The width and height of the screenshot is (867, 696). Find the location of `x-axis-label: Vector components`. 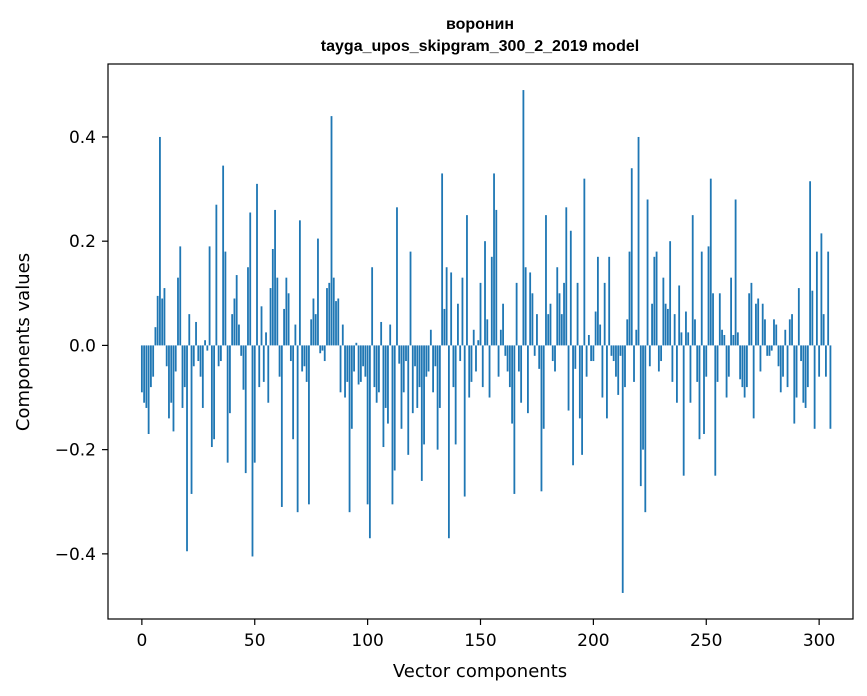

x-axis-label: Vector components is located at coordinates (480, 671).